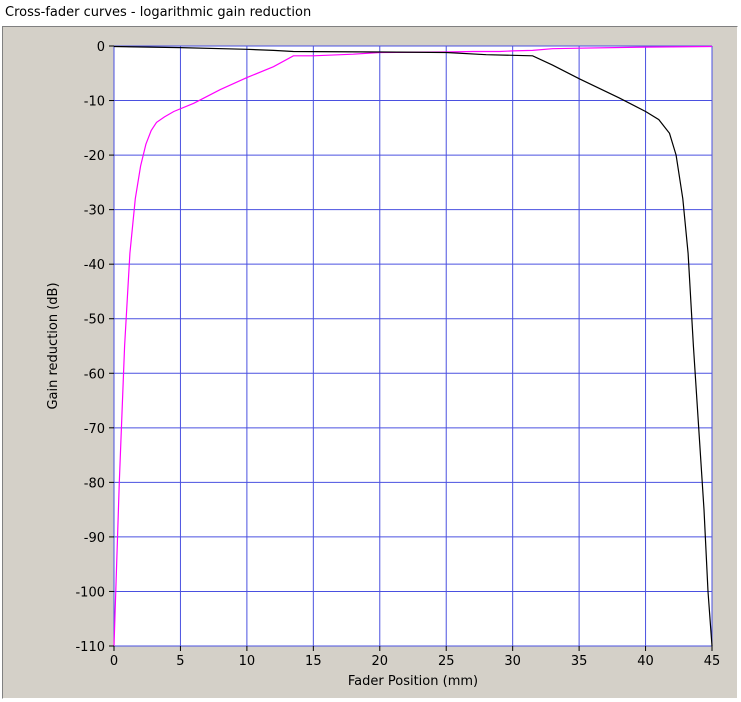  Describe the element at coordinates (380, 661) in the screenshot. I see `x-tick-label: 20` at that location.